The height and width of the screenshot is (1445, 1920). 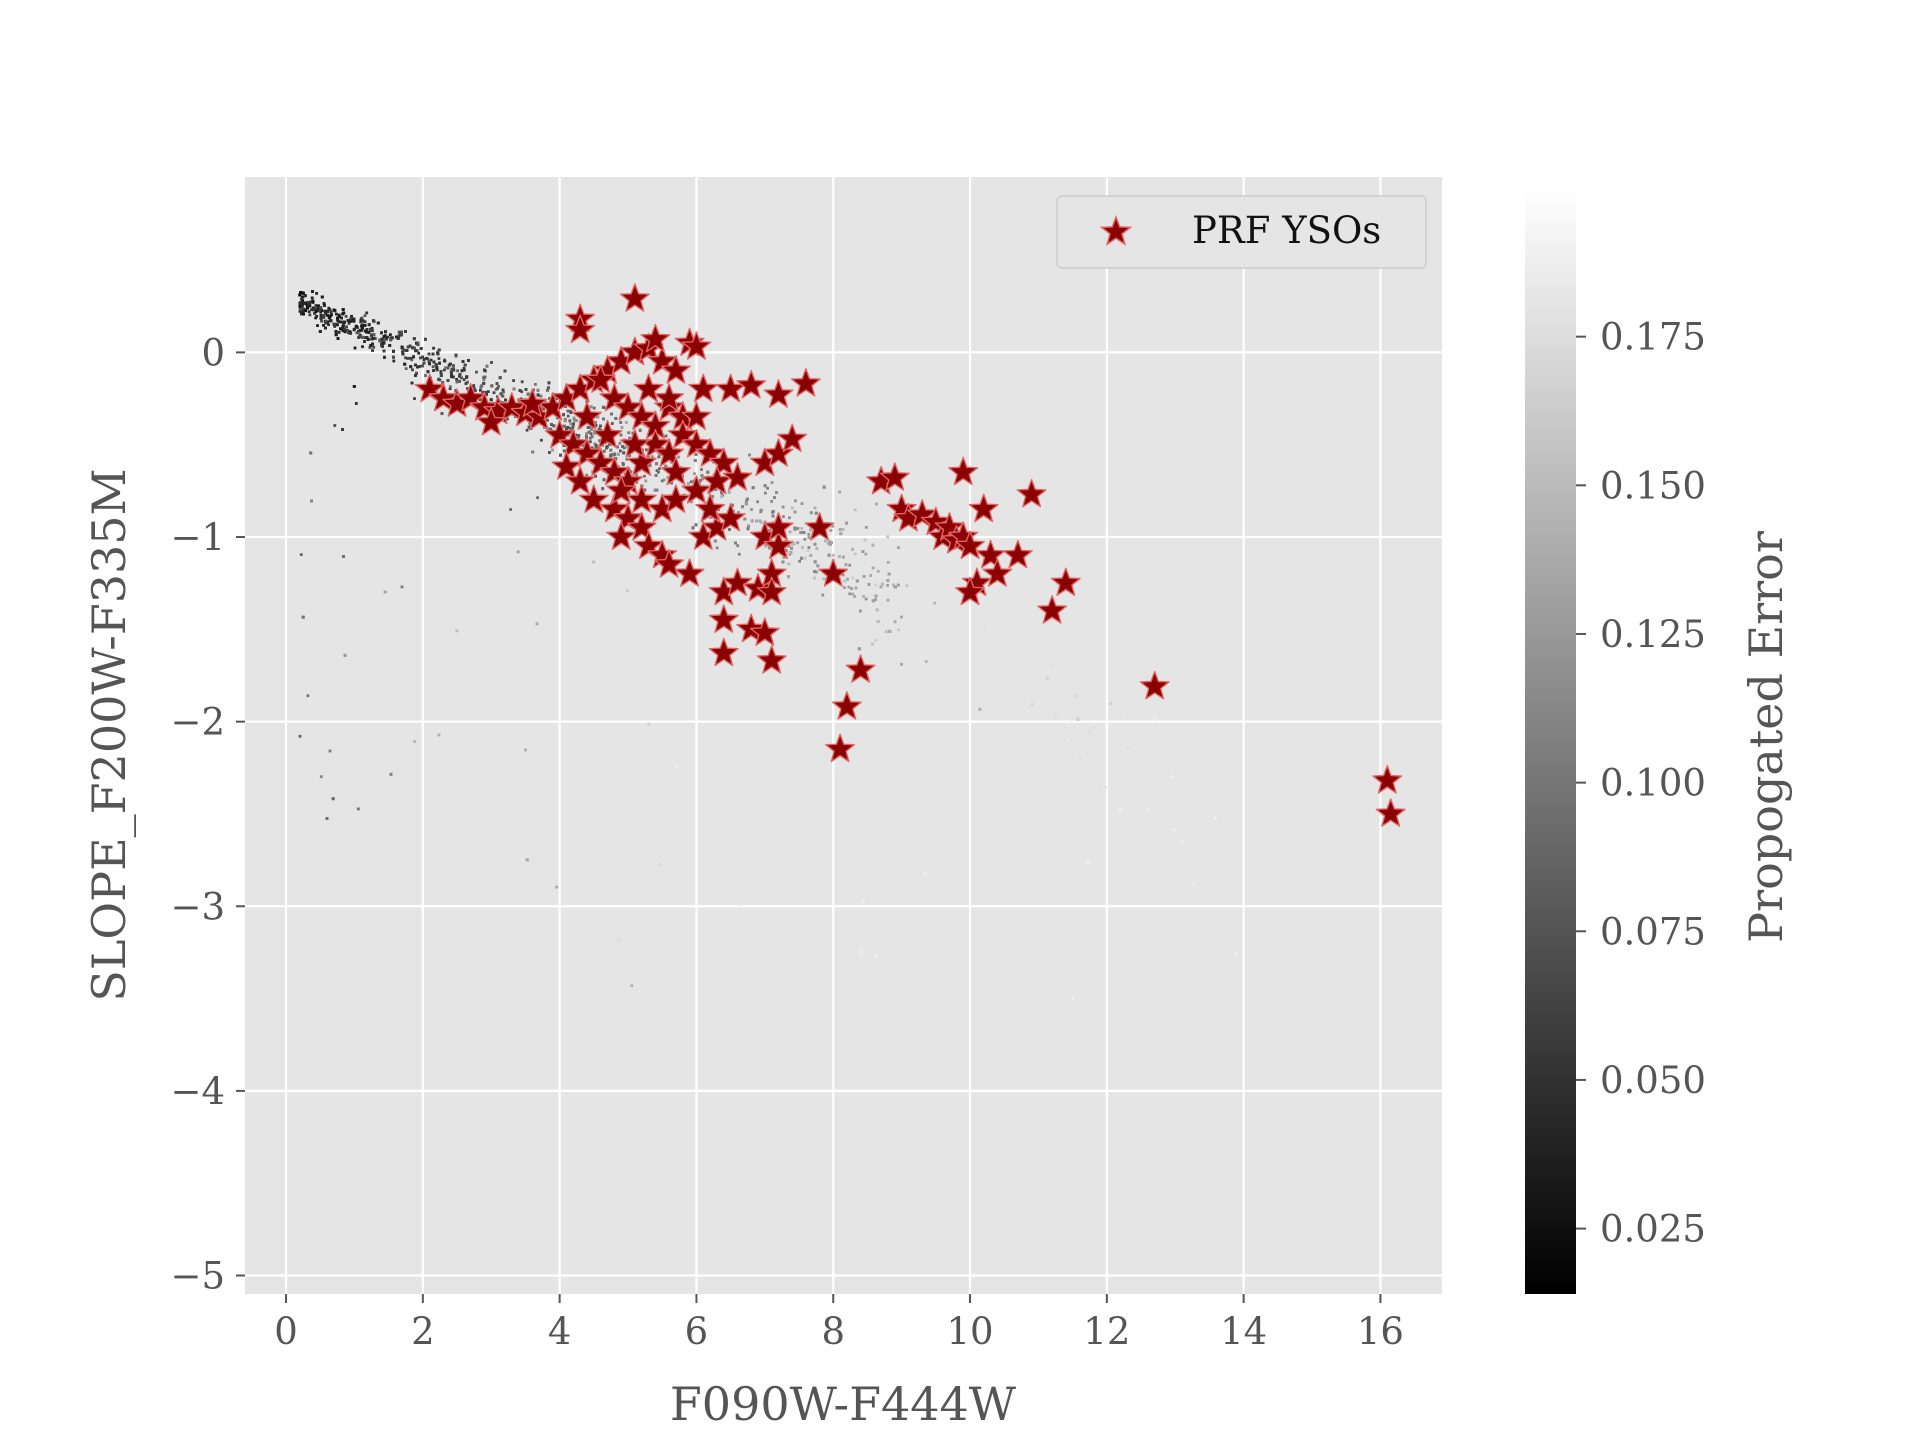 What do you see at coordinates (560, 1331) in the screenshot?
I see `x-tick-label: 4` at bounding box center [560, 1331].